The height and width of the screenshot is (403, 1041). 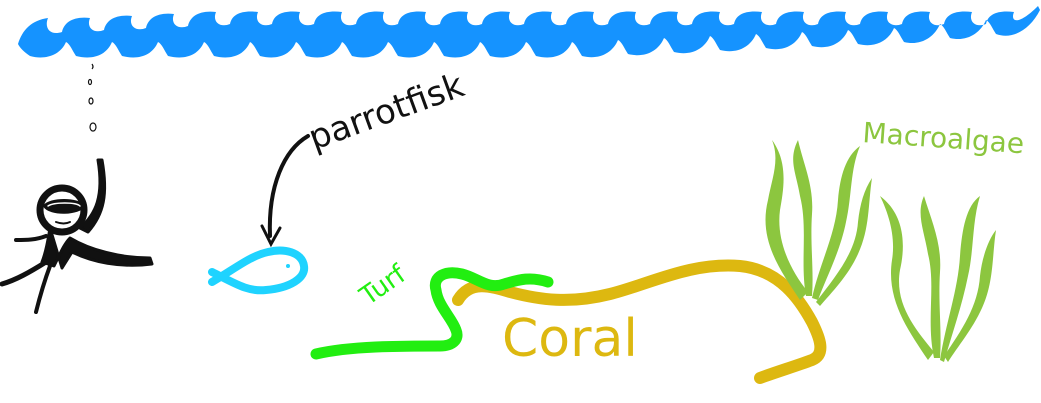 I want to click on fish-body, so click(x=258, y=270).